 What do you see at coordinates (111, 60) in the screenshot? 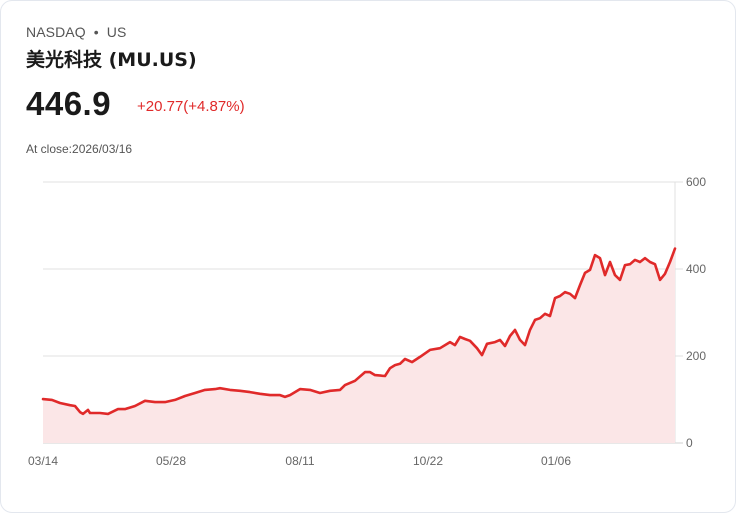
I see `stock-name: 美光科技 (MU.US)` at bounding box center [111, 60].